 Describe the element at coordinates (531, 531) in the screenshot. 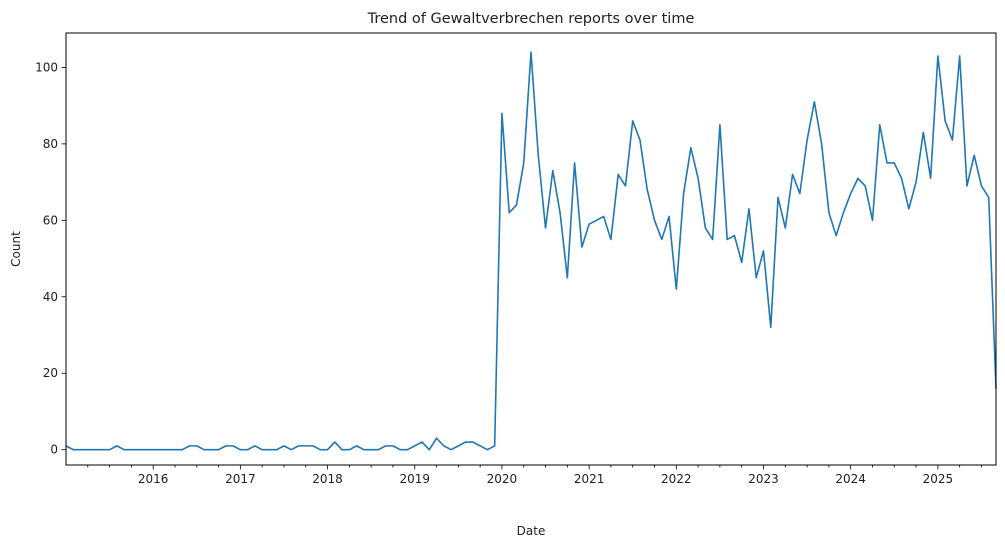

I see `x-axis-label: Date` at that location.